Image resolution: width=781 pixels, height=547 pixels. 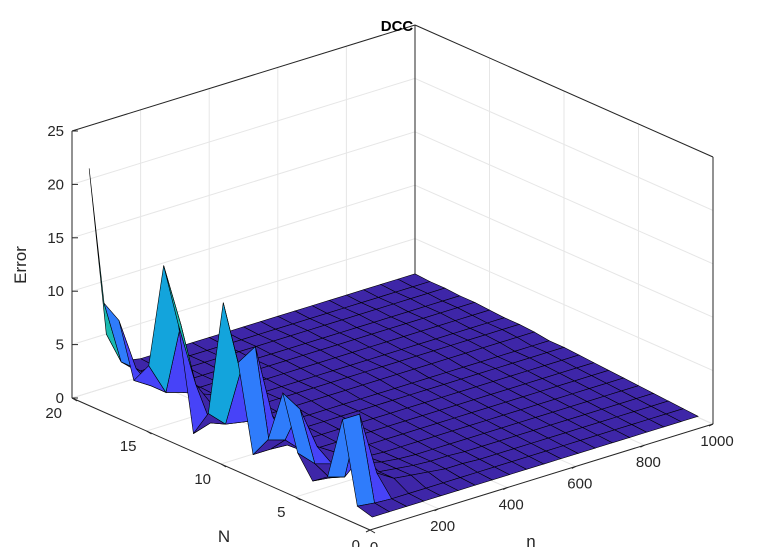 I want to click on x-tick-label: 1000, so click(x=716, y=441).